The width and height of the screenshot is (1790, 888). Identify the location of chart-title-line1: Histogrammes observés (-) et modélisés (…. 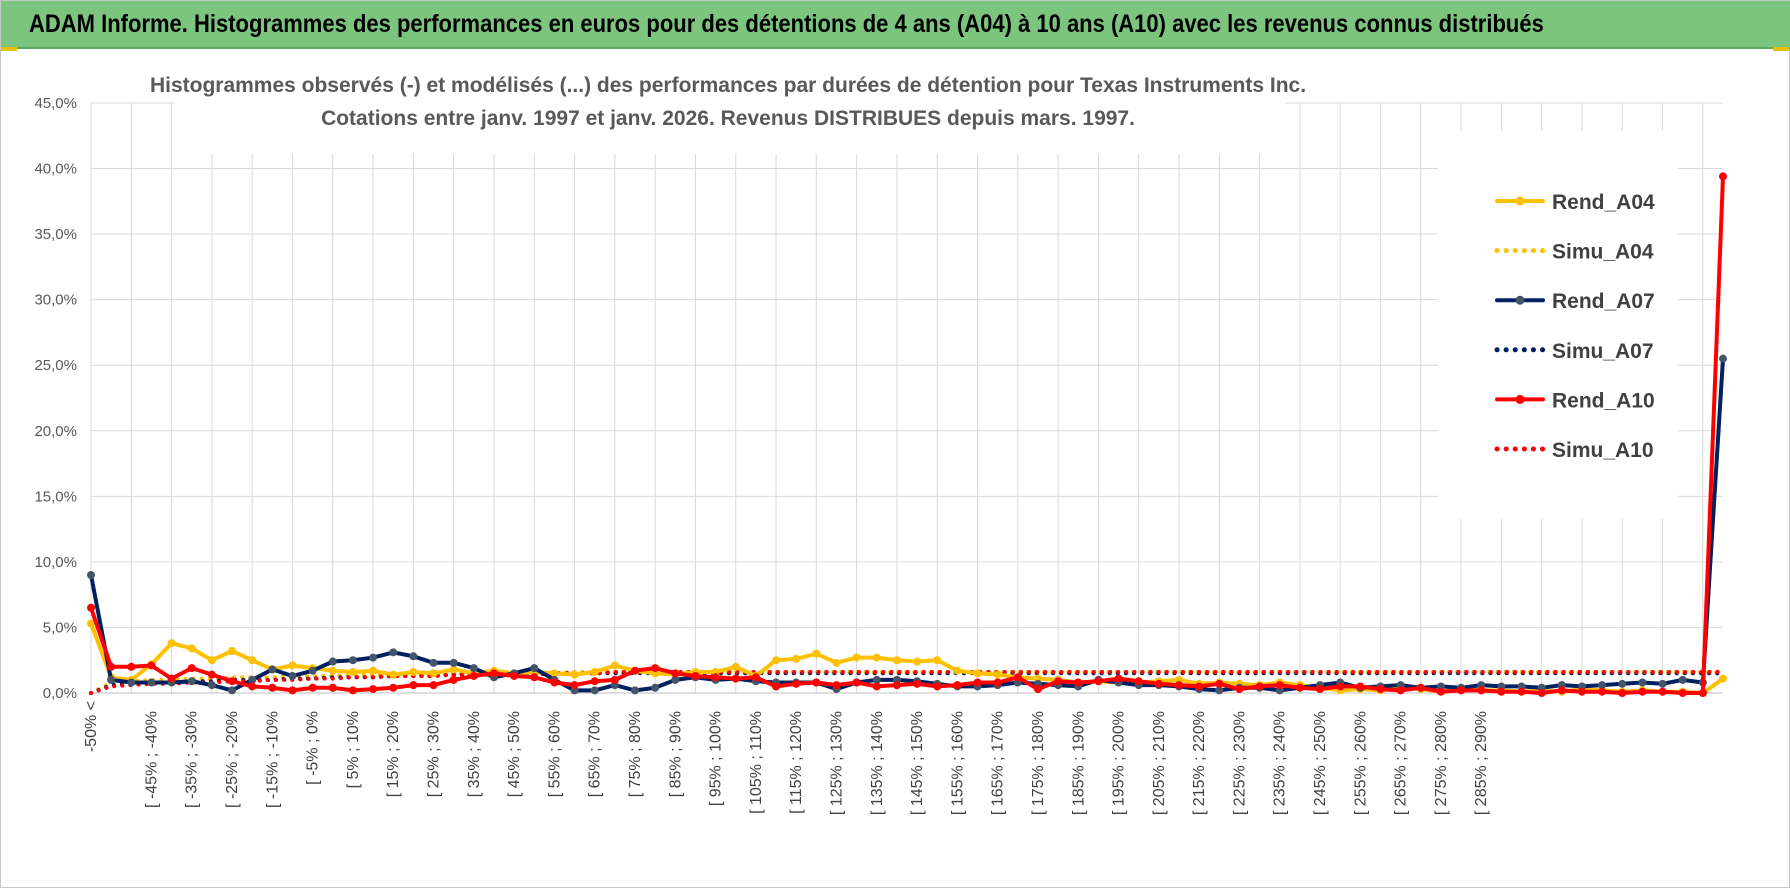
(728, 85).